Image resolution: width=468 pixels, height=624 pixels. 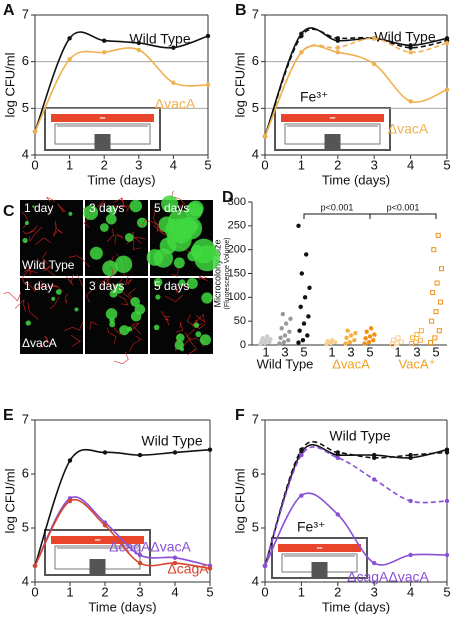 What do you see at coordinates (255, 526) in the screenshot?
I see `y-tick-label: 5` at bounding box center [255, 526].